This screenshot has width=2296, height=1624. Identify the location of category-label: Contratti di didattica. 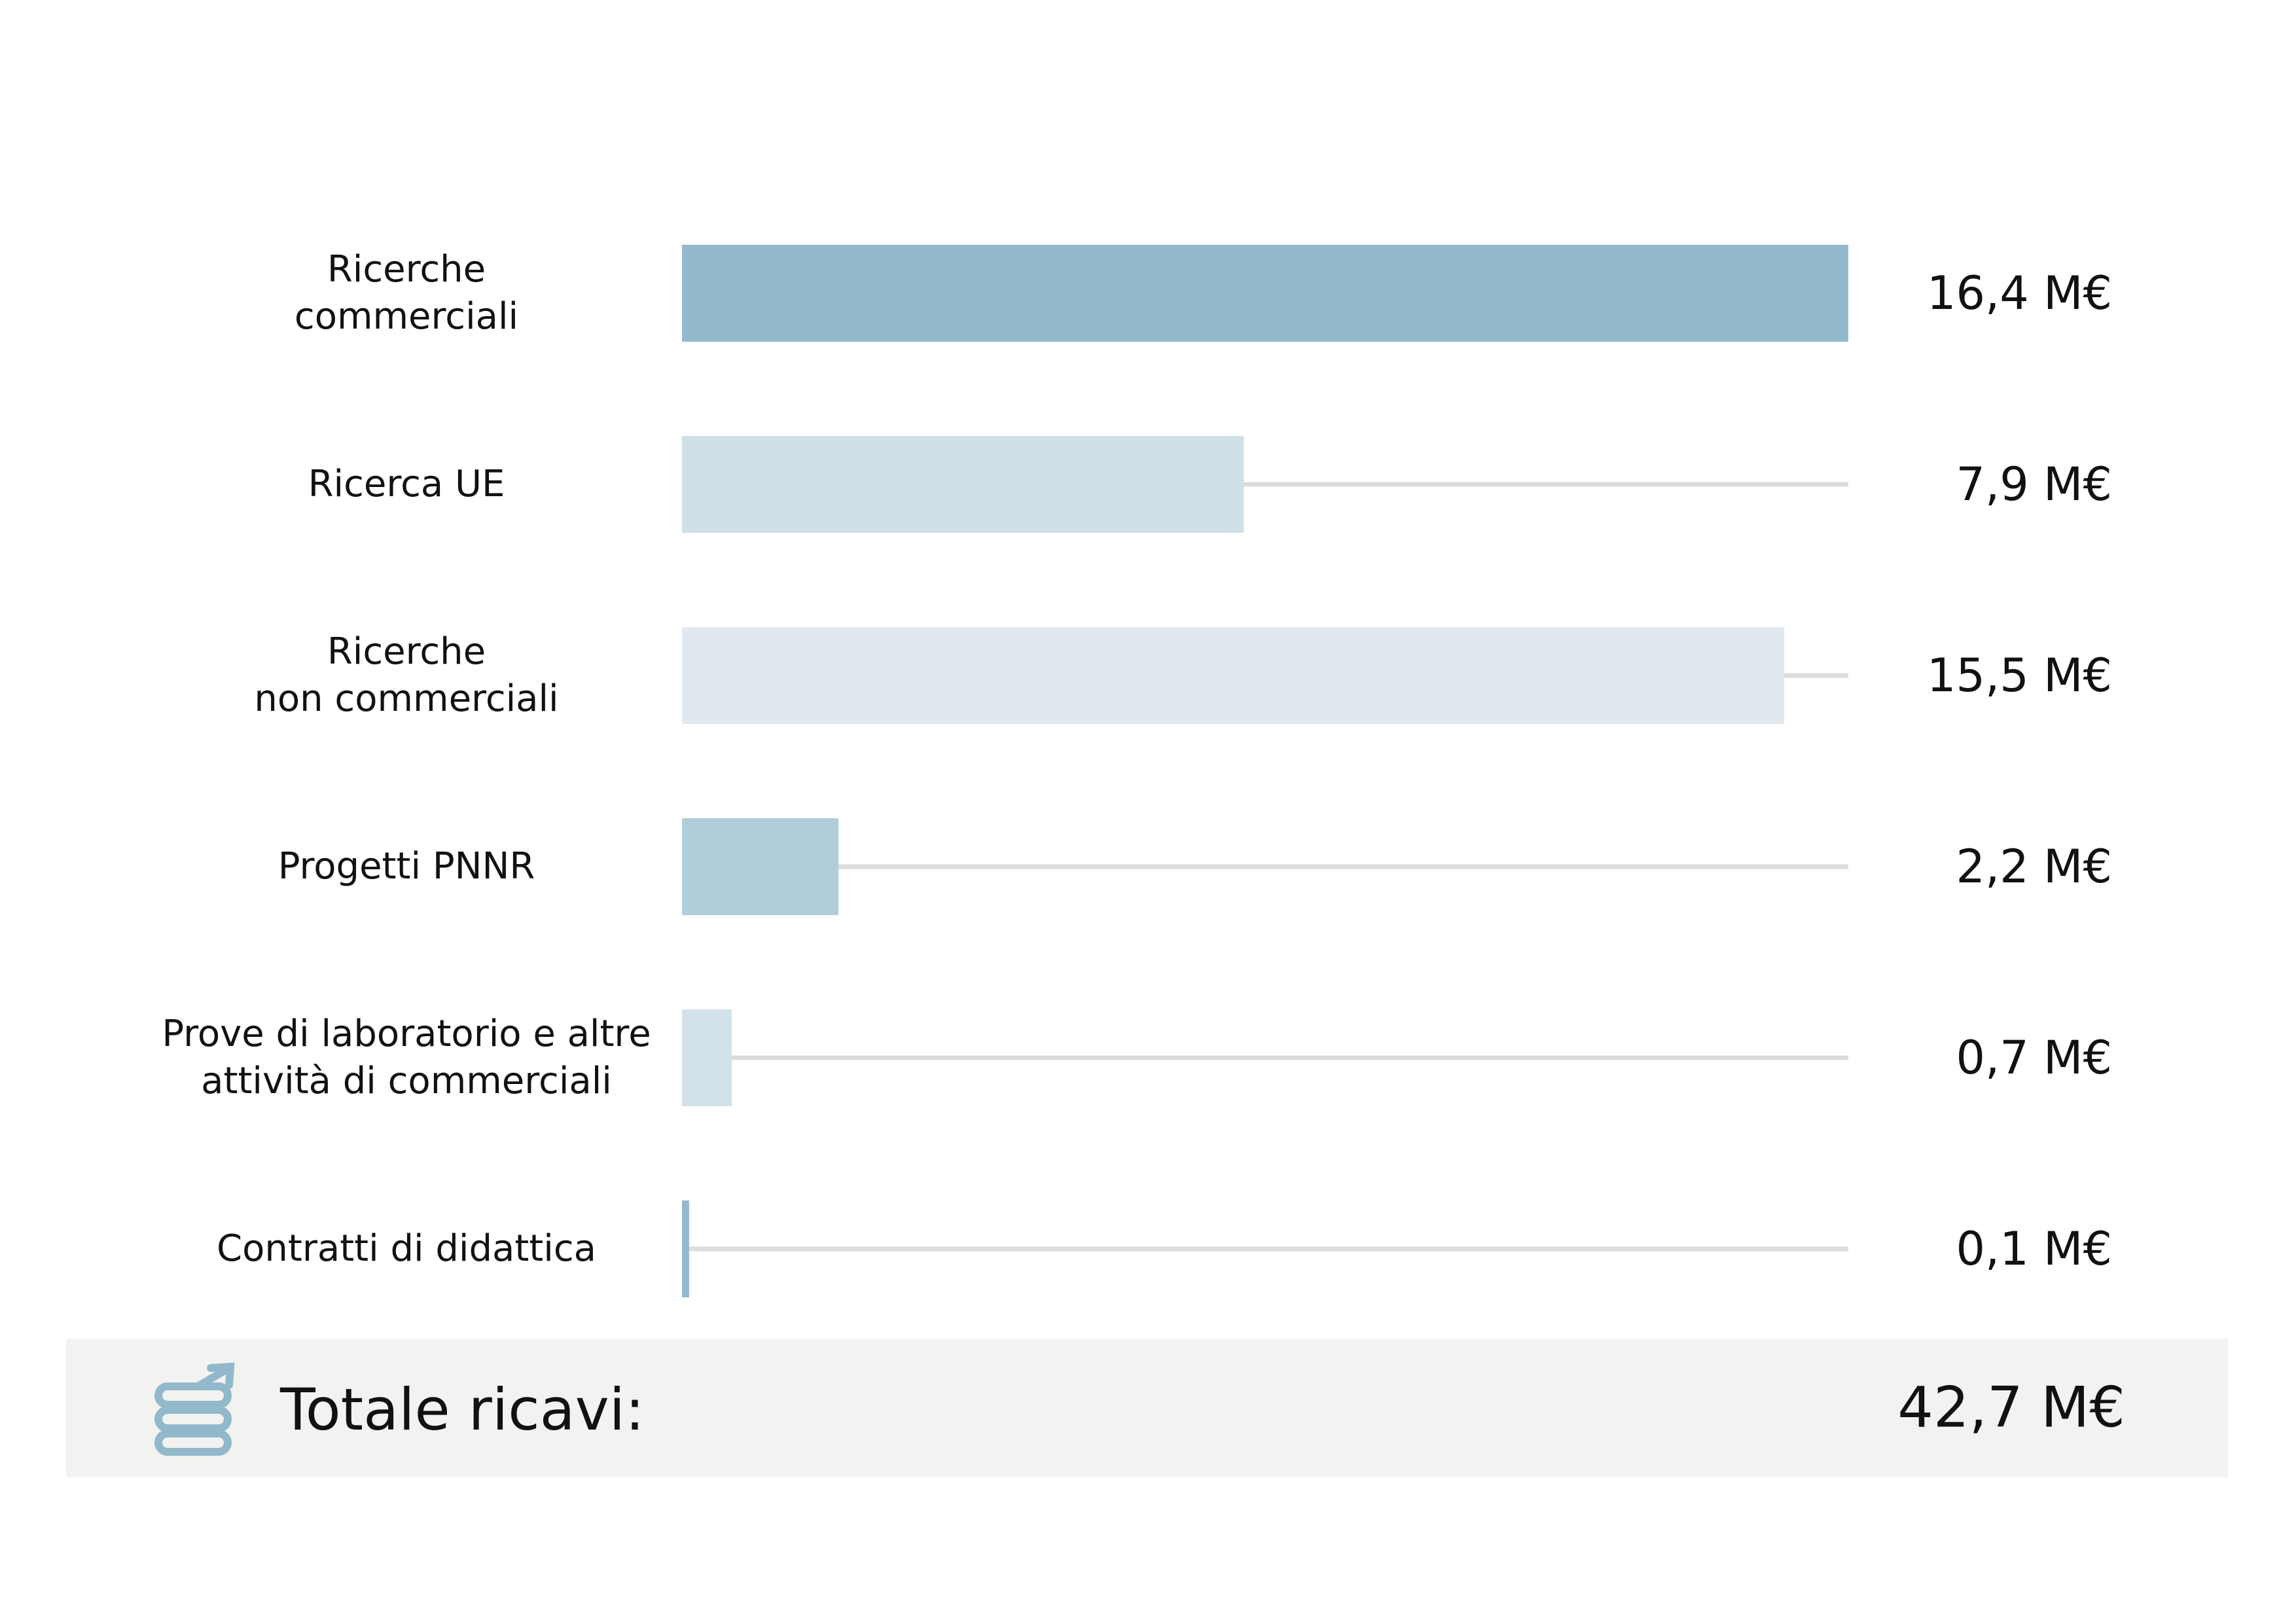
(406, 1248).